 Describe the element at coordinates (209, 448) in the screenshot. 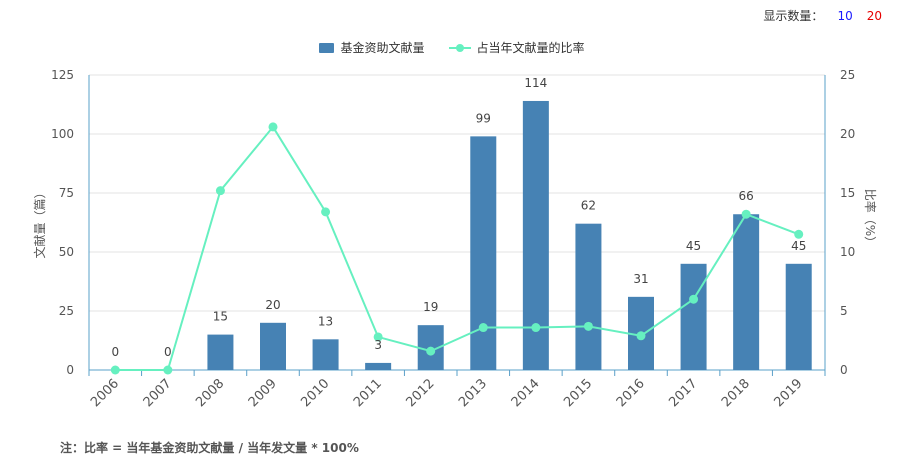

I see `footnote: 注：比率 = 当年基金资助文献量 / 当年发文量 * 100%` at that location.